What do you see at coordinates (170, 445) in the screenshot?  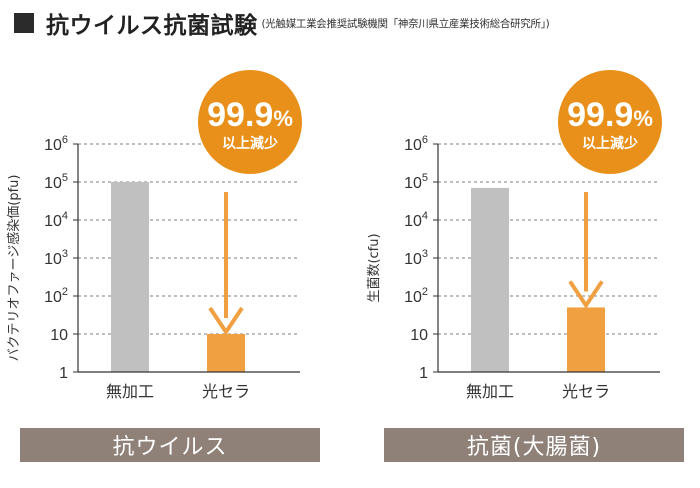 I see `antivirus-footer-label: 抗ウイルス` at bounding box center [170, 445].